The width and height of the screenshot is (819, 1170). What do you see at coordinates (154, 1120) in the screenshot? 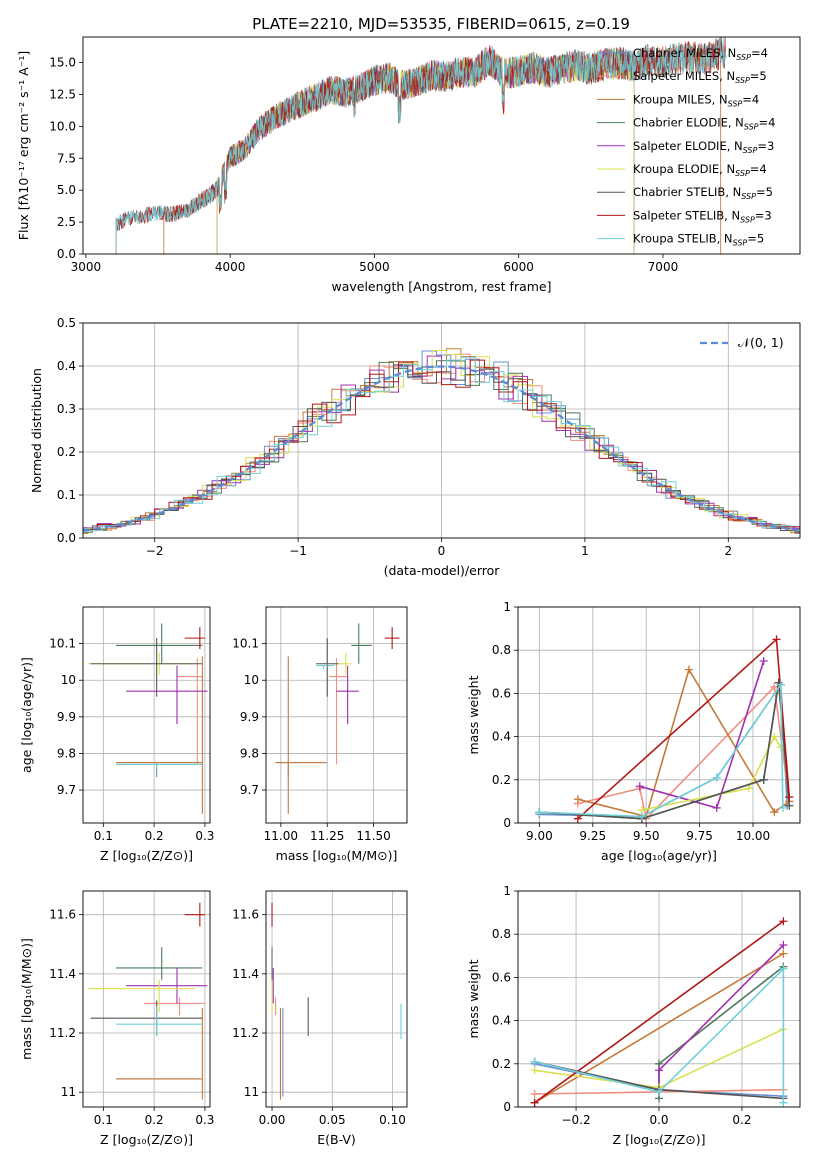
I see `x-tick-label: 0.2` at bounding box center [154, 1120].